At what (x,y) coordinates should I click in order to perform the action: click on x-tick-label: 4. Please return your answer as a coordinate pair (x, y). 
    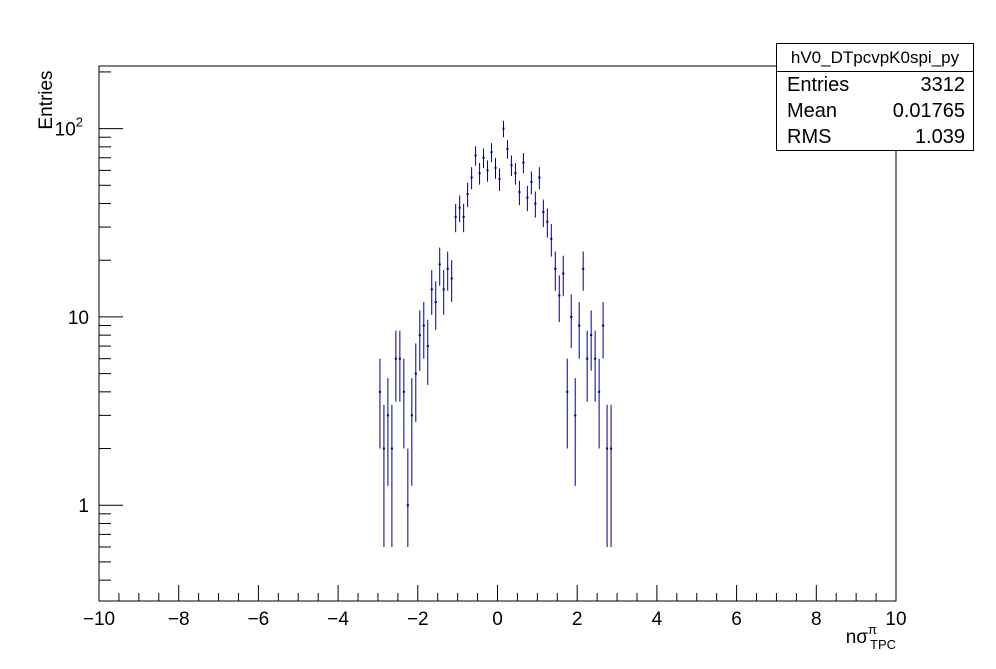
    Looking at the image, I should click on (657, 619).